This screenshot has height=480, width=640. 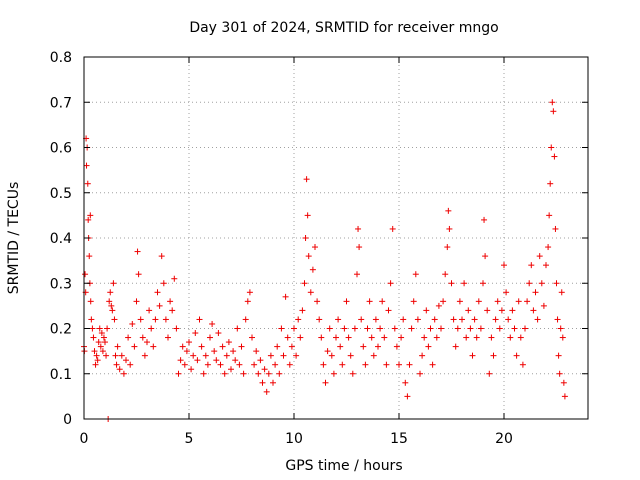 I want to click on y-tick-label: 0.7, so click(x=61, y=103).